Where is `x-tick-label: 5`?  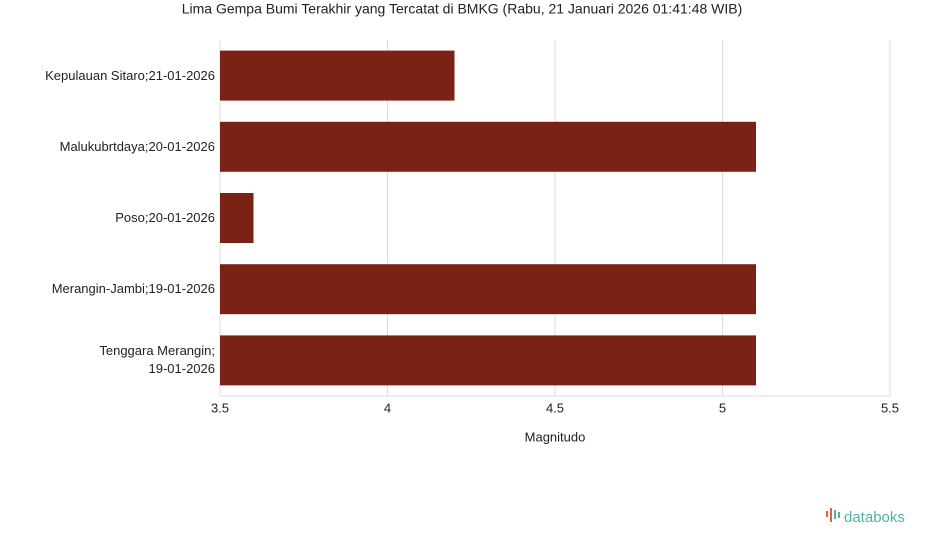
x-tick-label: 5 is located at coordinates (722, 407).